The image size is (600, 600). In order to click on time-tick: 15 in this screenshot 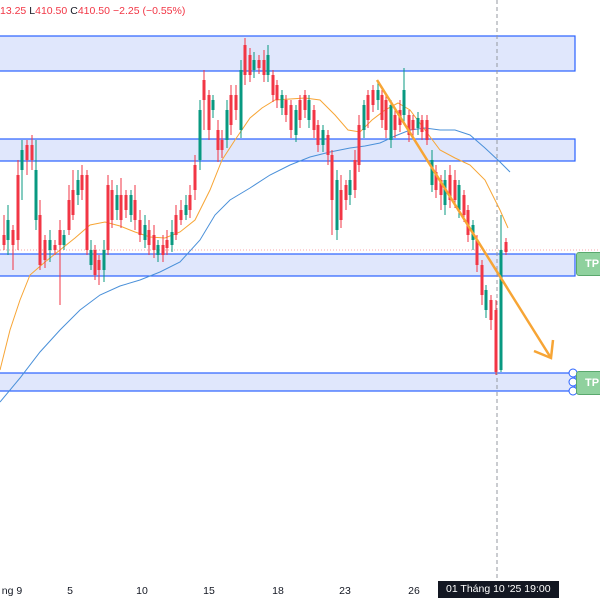, I will do `click(209, 591)`.